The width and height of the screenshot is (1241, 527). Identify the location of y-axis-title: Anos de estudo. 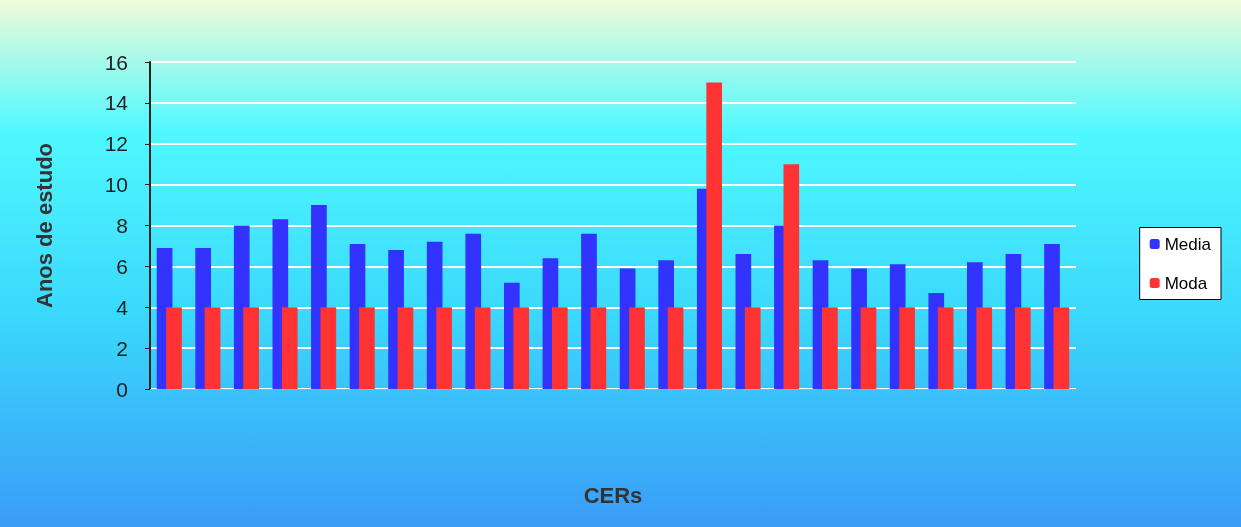
(44, 225).